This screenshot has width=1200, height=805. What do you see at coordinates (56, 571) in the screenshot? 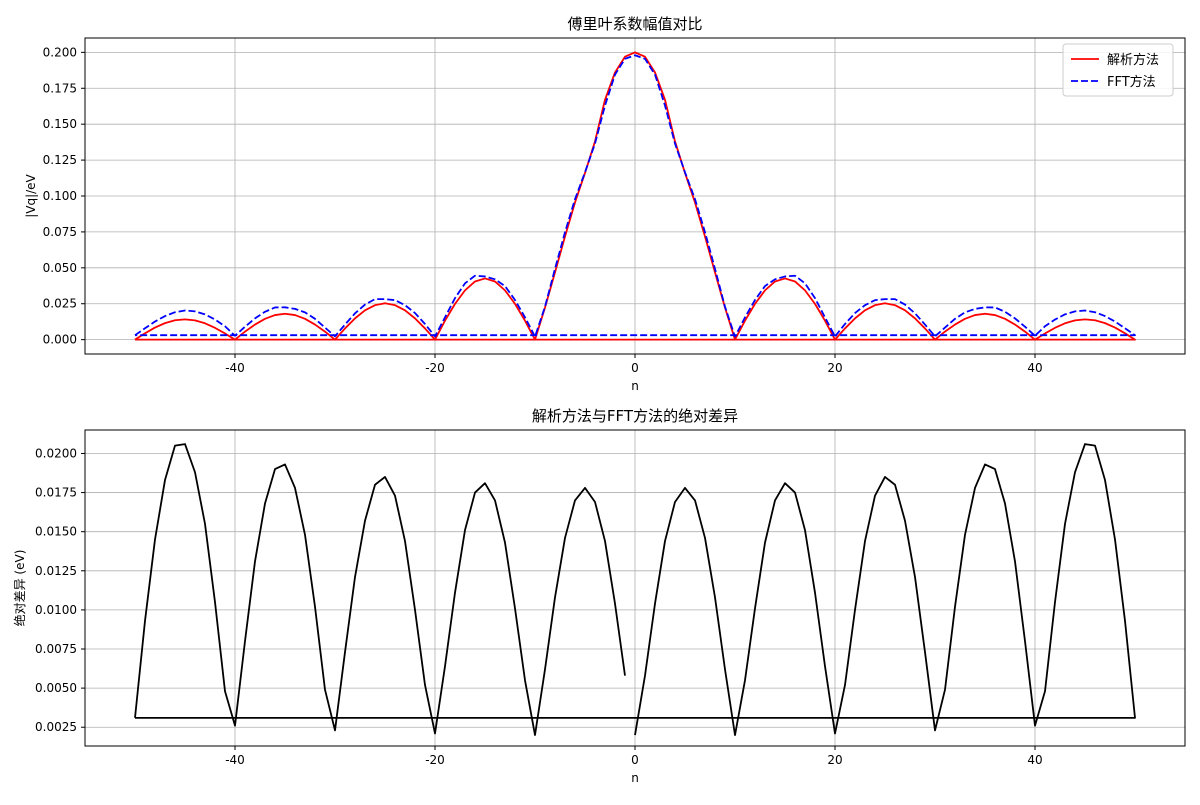
I see `y-tick-label: 0.0125` at bounding box center [56, 571].